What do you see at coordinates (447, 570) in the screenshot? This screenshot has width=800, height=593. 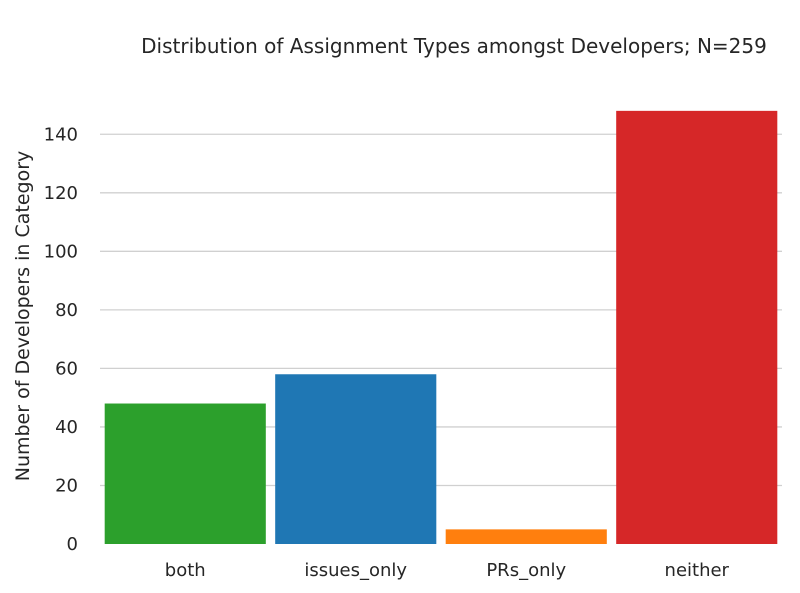 I see `x-tick-labels: both issues_only PRs_only neither` at bounding box center [447, 570].